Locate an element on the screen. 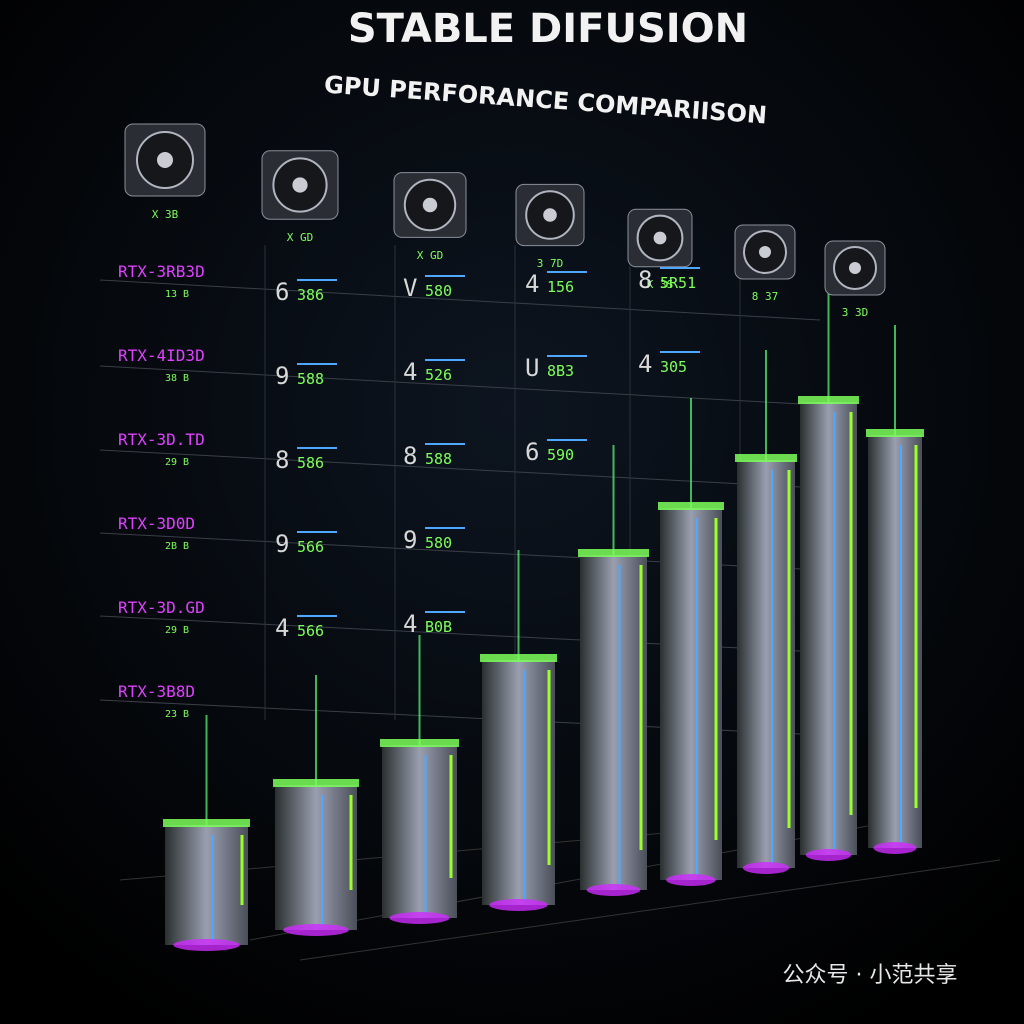 This screenshot has width=1024, height=1024. title: STABLE DIFUSION is located at coordinates (548, 29).